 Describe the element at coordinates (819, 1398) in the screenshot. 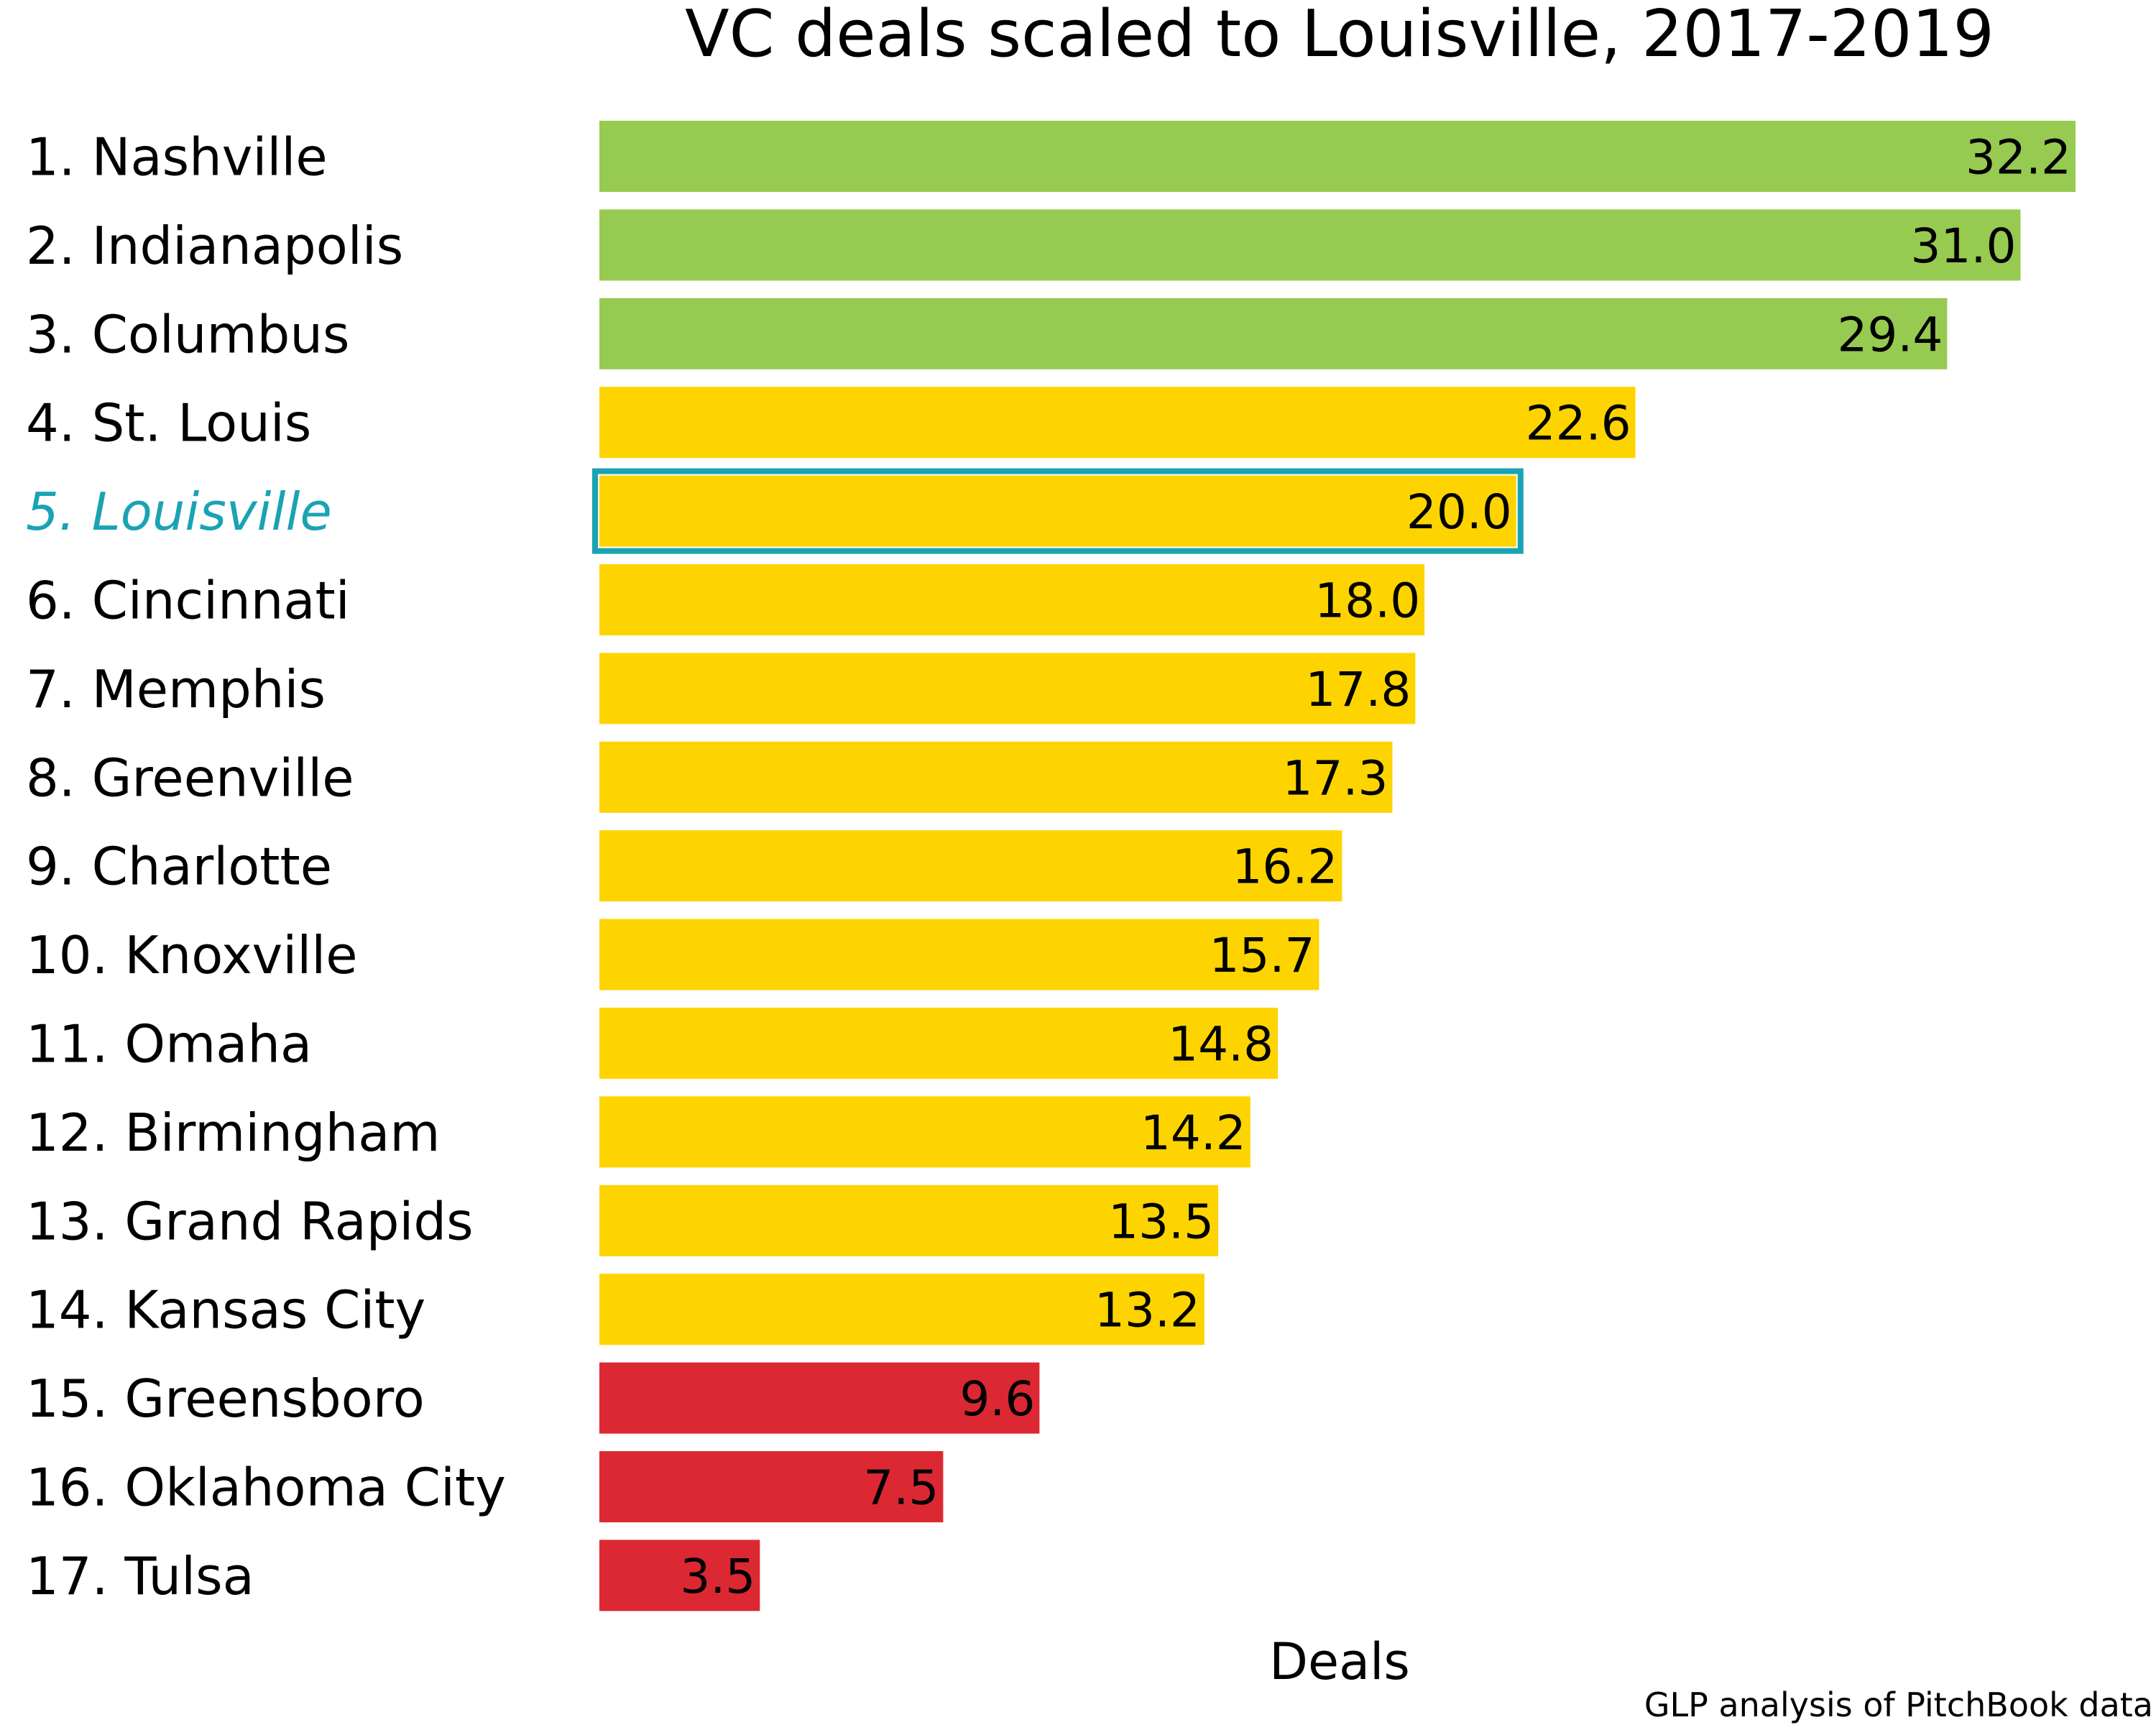

I see `bar-greensboro` at that location.